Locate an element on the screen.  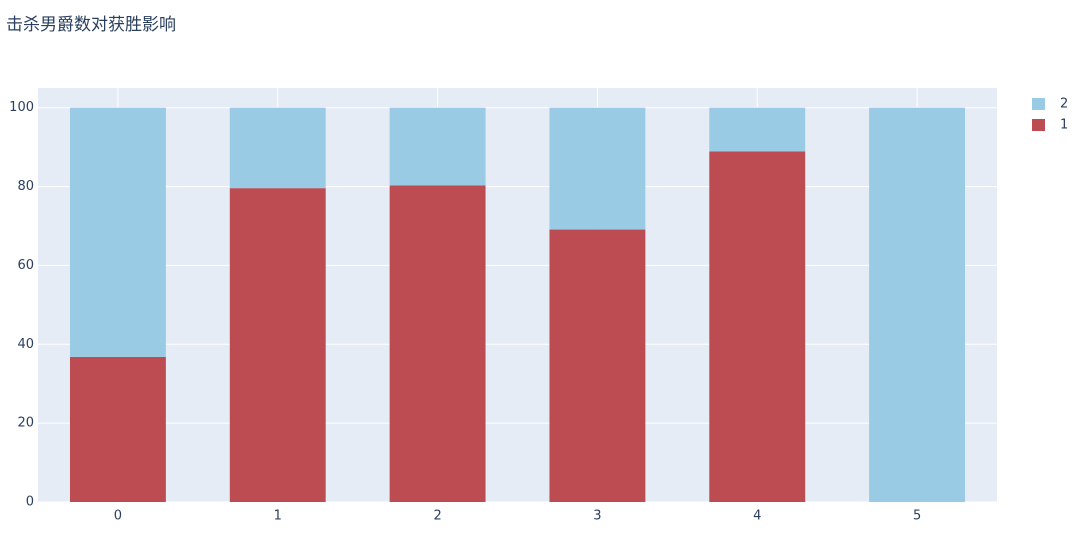
y-tick-label: 40 is located at coordinates (25, 344).